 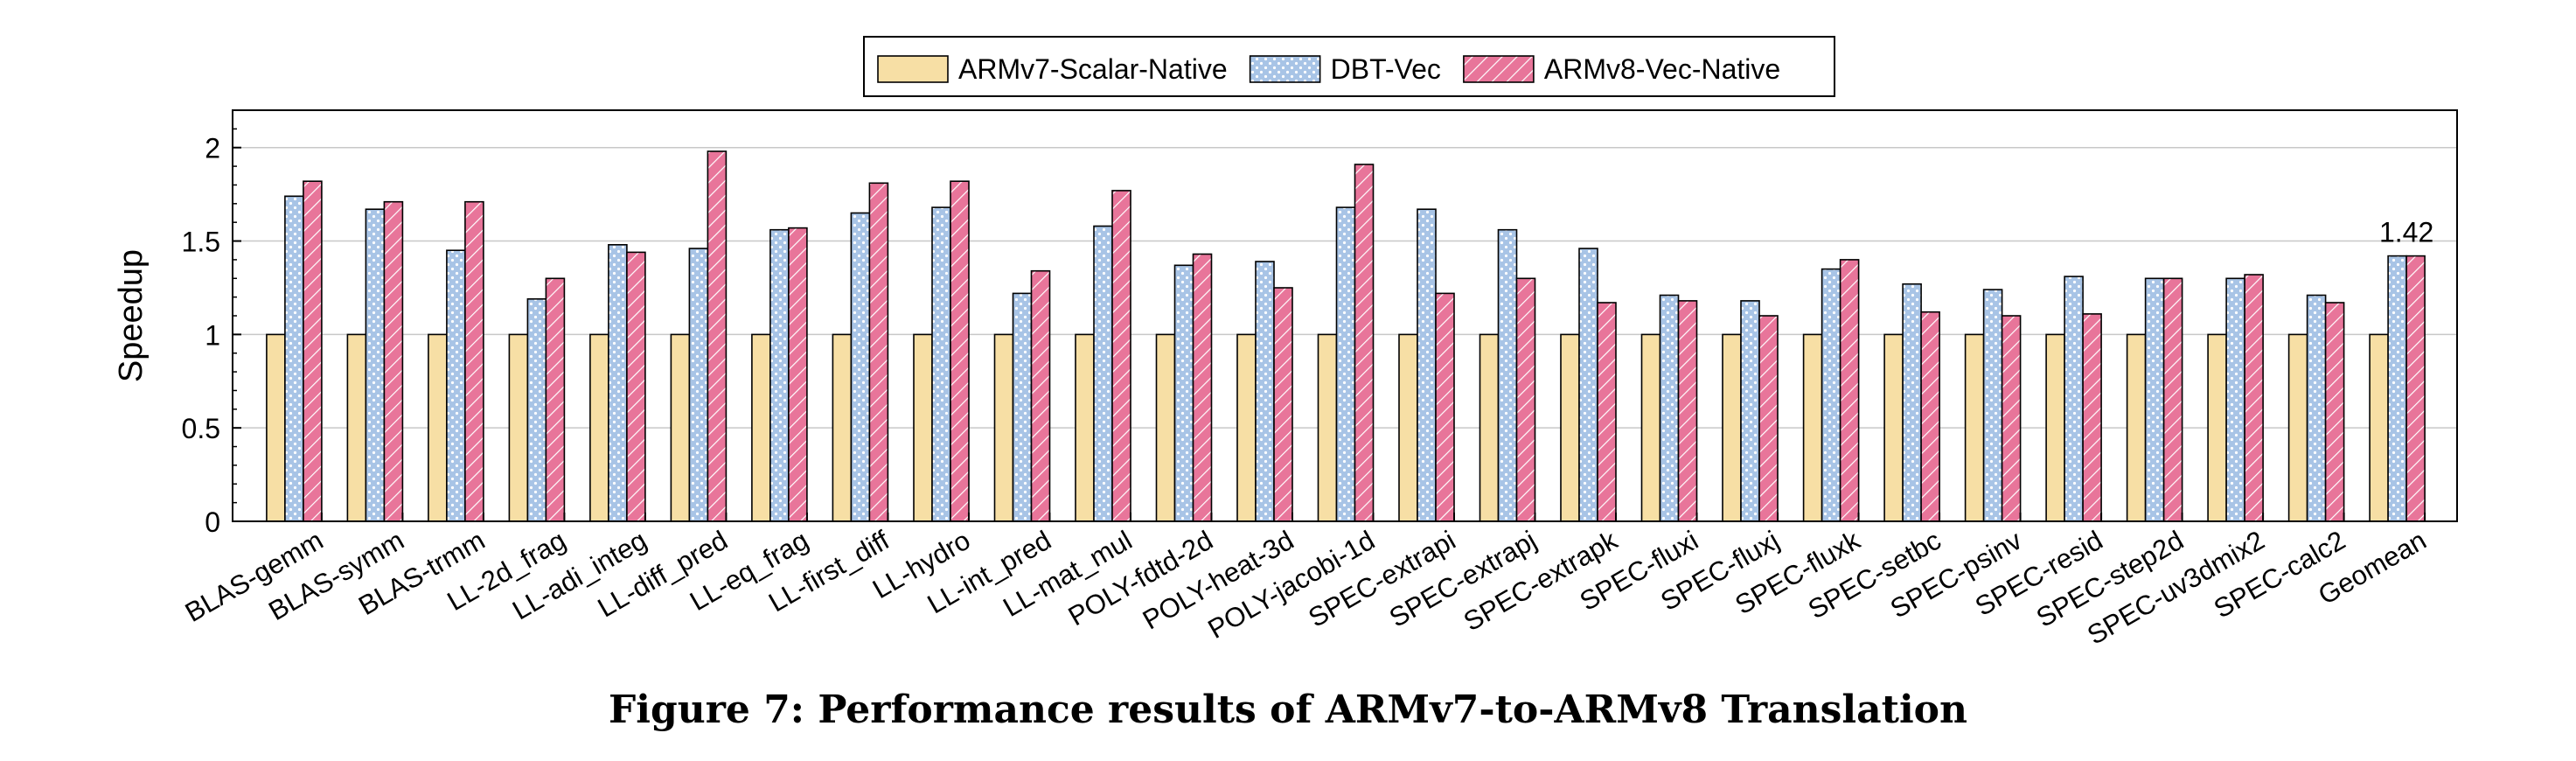 What do you see at coordinates (1812, 427) in the screenshot?
I see `bar-armv7-scalar-native-spec-fluxk` at bounding box center [1812, 427].